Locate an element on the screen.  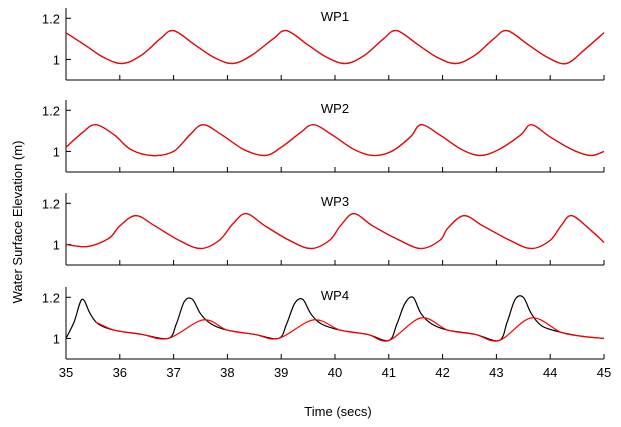
x-tick-label: 44 is located at coordinates (550, 372).